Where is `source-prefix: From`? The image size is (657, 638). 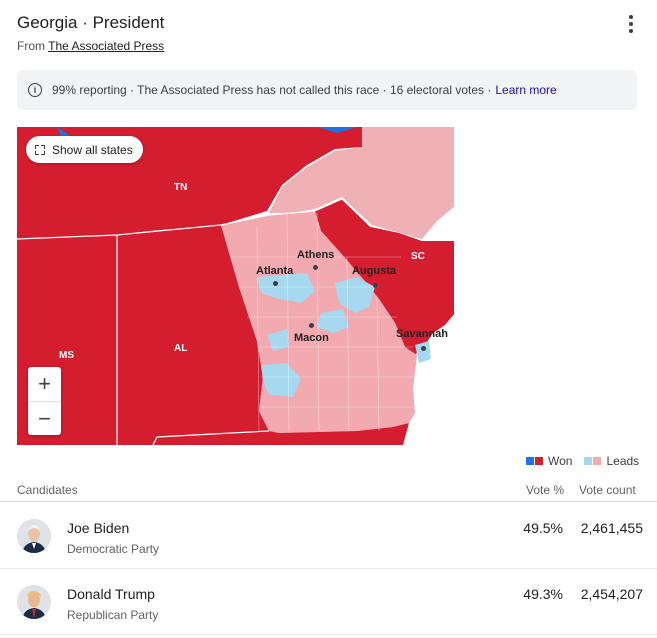
source-prefix: From is located at coordinates (31, 46).